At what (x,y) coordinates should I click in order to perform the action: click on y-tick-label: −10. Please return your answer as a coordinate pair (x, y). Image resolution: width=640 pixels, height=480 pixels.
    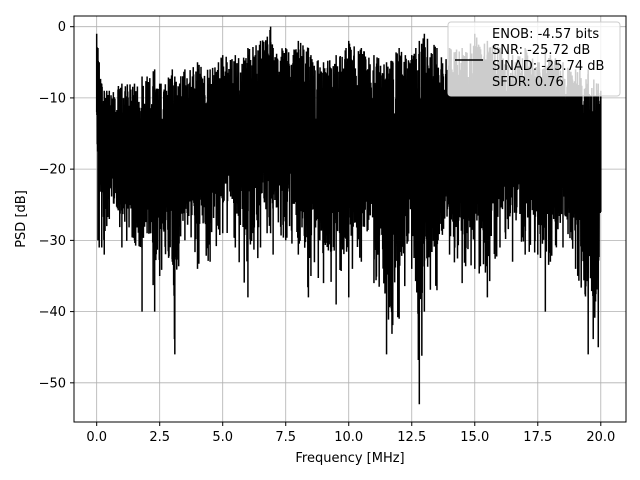
    Looking at the image, I should click on (52, 98).